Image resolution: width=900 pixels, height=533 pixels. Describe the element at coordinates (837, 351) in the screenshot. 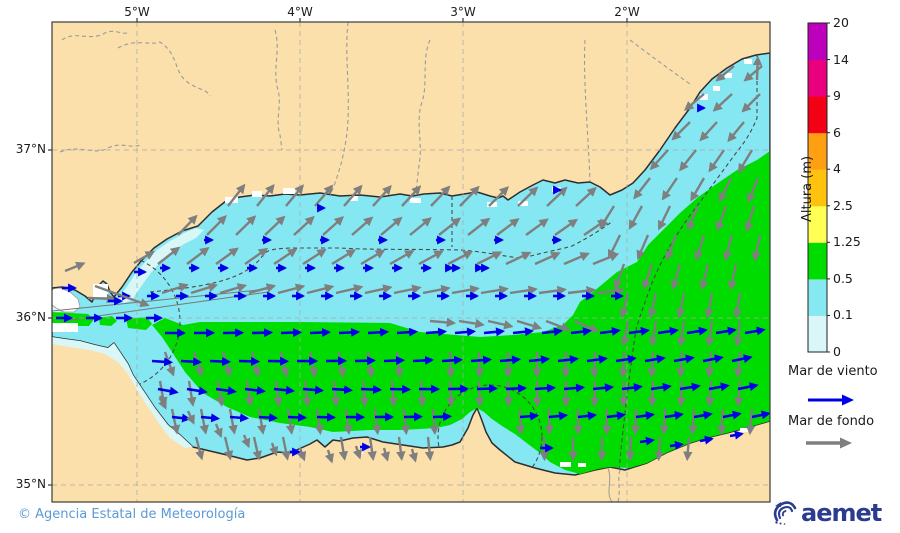

I see `colorbar-tick-label: 0` at that location.